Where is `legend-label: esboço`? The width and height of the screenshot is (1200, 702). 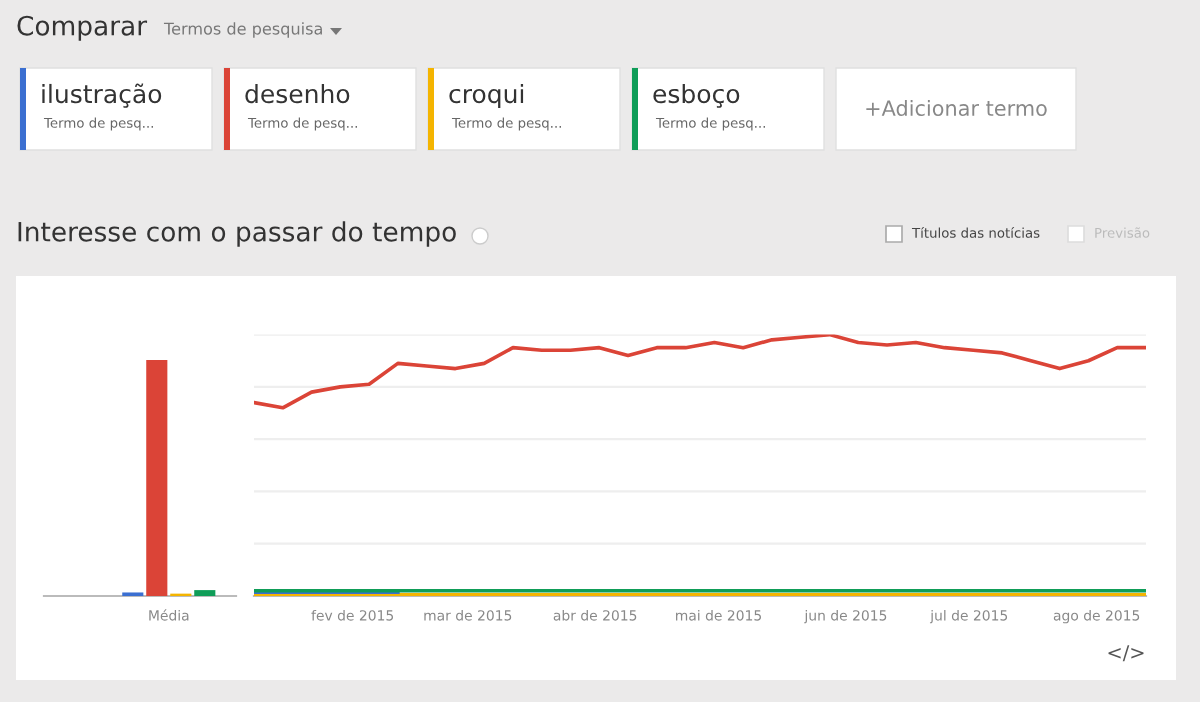
legend-label: esboço is located at coordinates (696, 95).